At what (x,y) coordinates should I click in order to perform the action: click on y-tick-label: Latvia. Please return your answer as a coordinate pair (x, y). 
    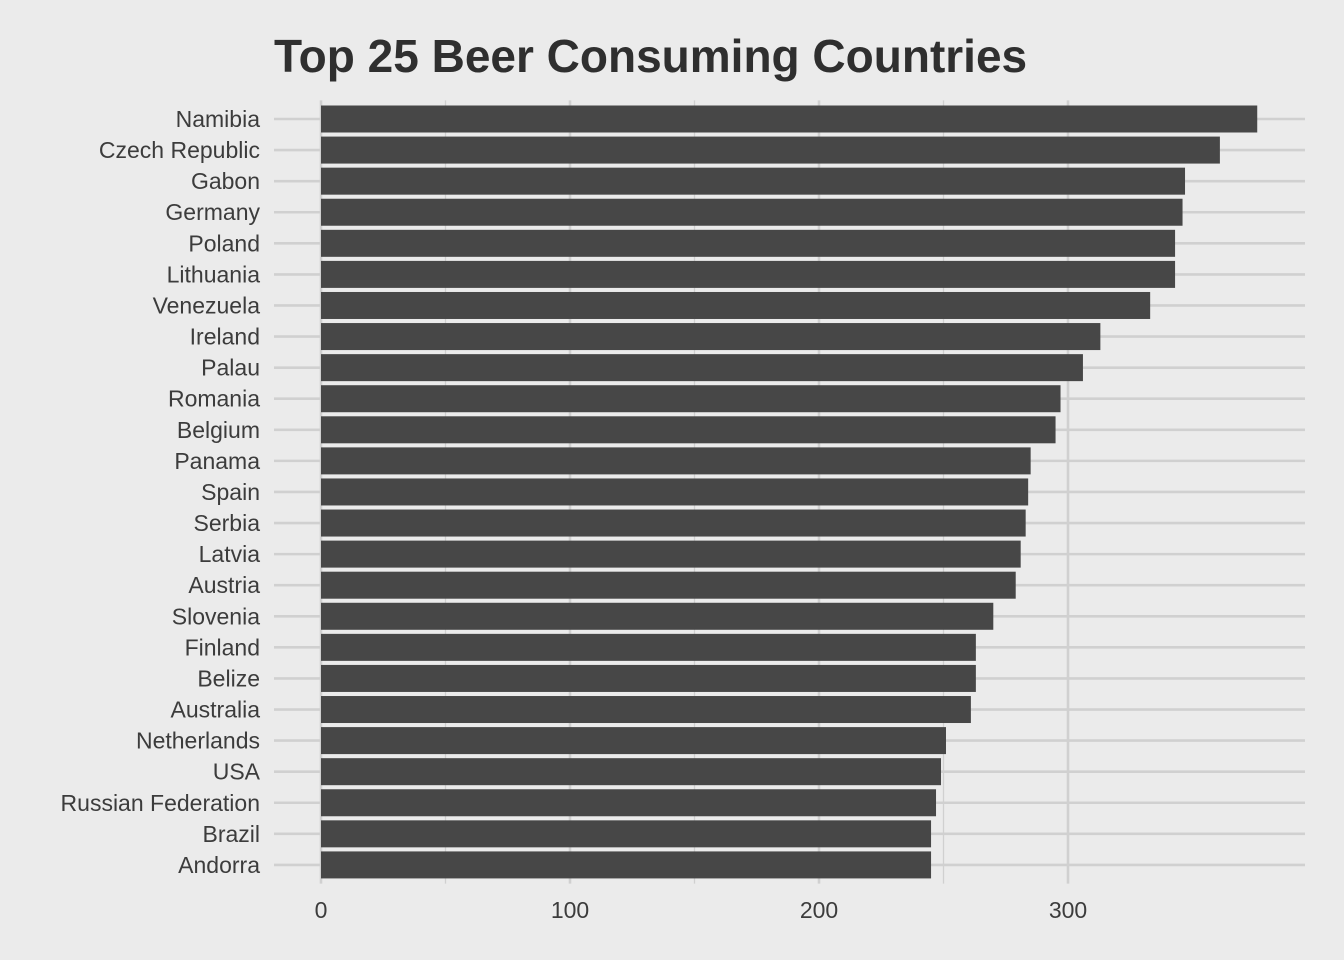
    Looking at the image, I should click on (230, 554).